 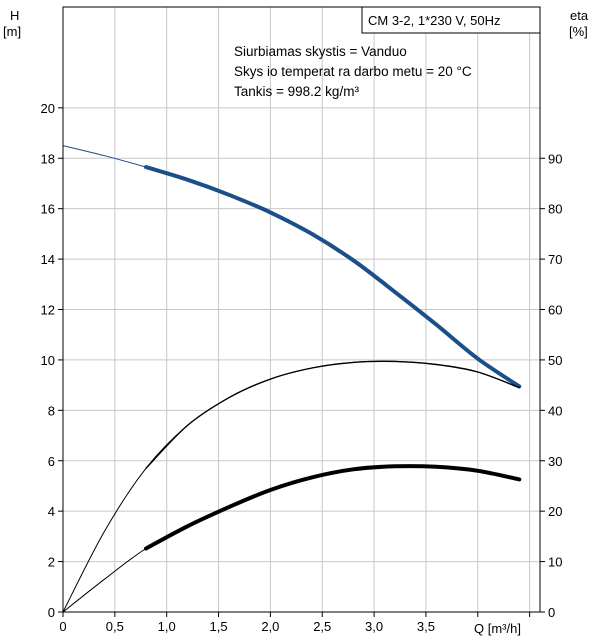 I want to click on title-box, so click(x=451, y=20).